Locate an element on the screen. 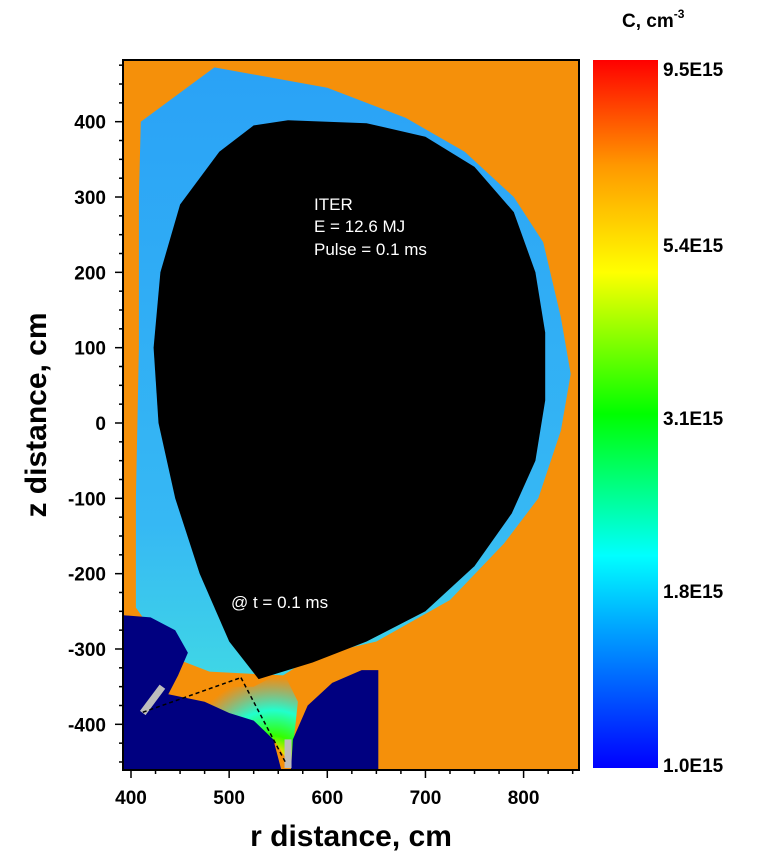 This screenshot has width=759, height=857. y-axis-title: z distance, cm is located at coordinates (36, 414).